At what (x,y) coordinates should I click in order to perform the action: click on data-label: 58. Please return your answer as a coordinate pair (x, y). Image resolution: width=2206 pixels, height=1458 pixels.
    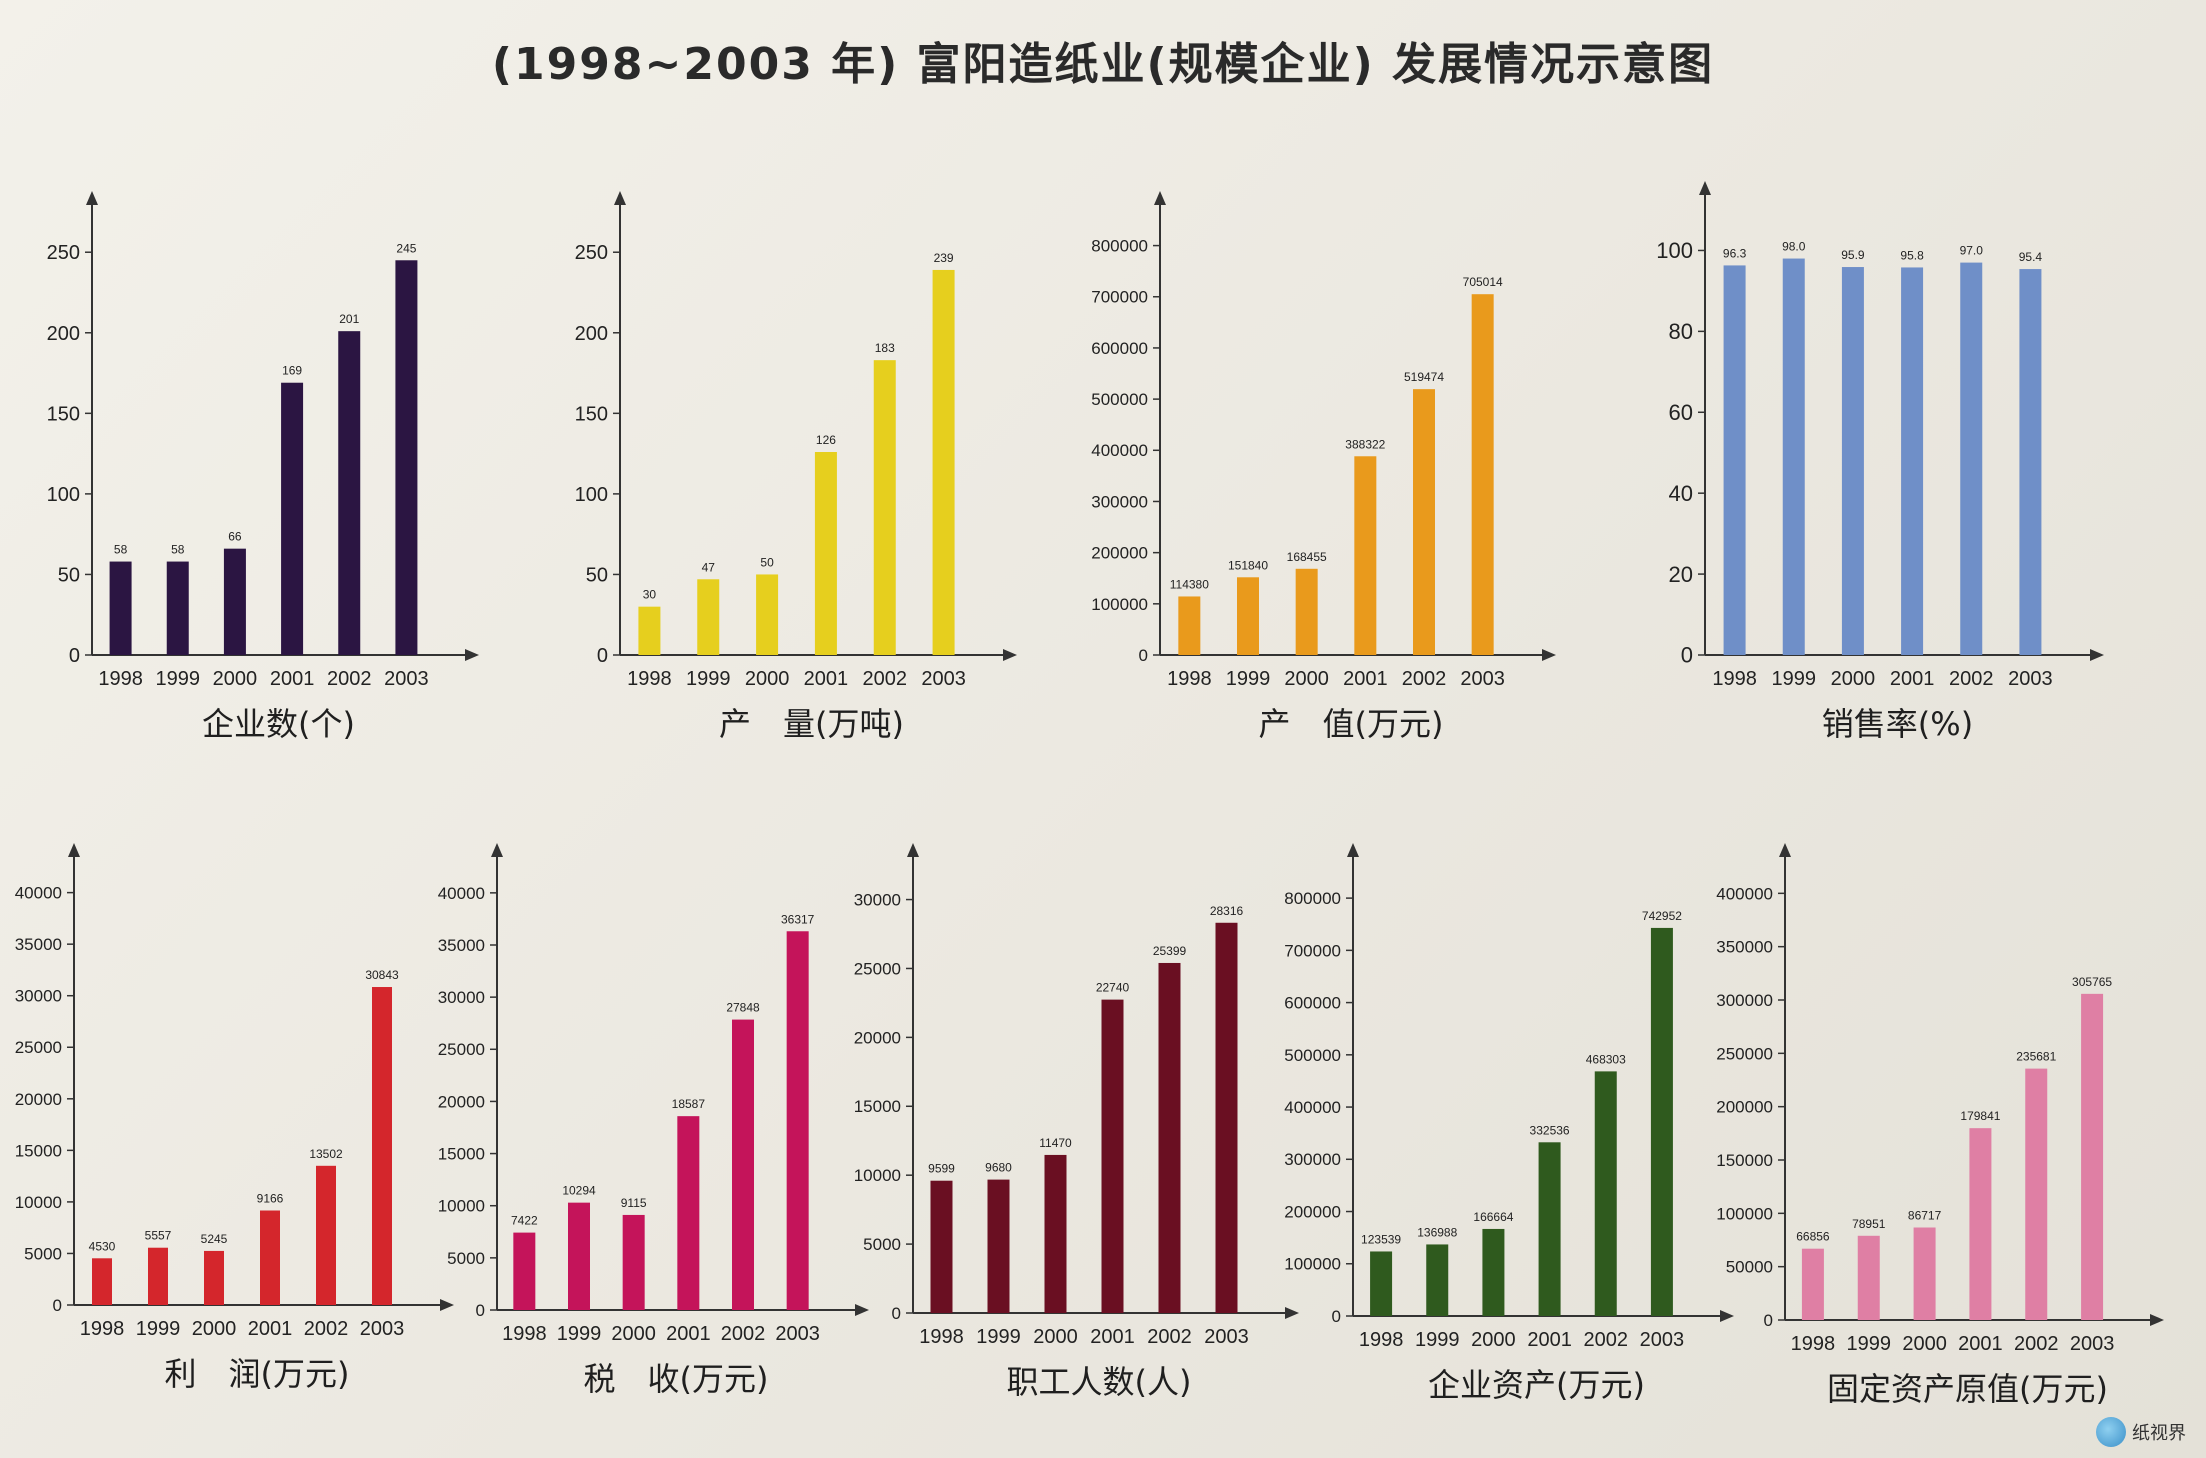
    Looking at the image, I should click on (121, 550).